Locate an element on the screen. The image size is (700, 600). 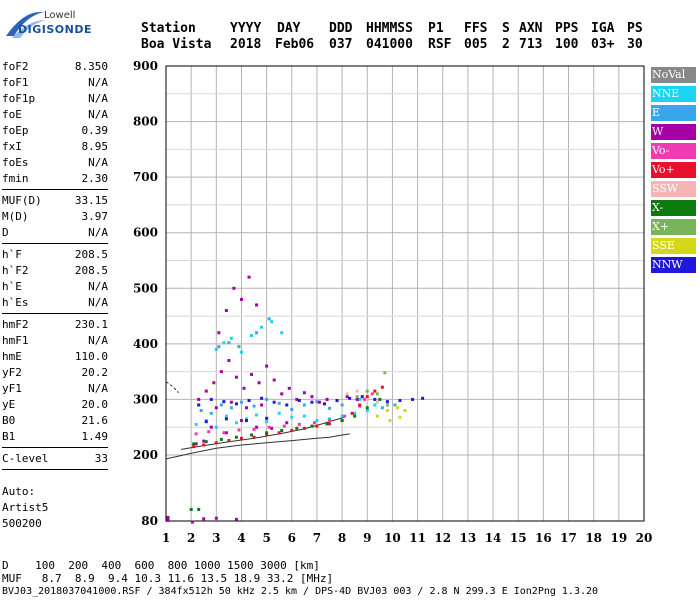
parameter-name: MUF(D) is located at coordinates (22, 200).